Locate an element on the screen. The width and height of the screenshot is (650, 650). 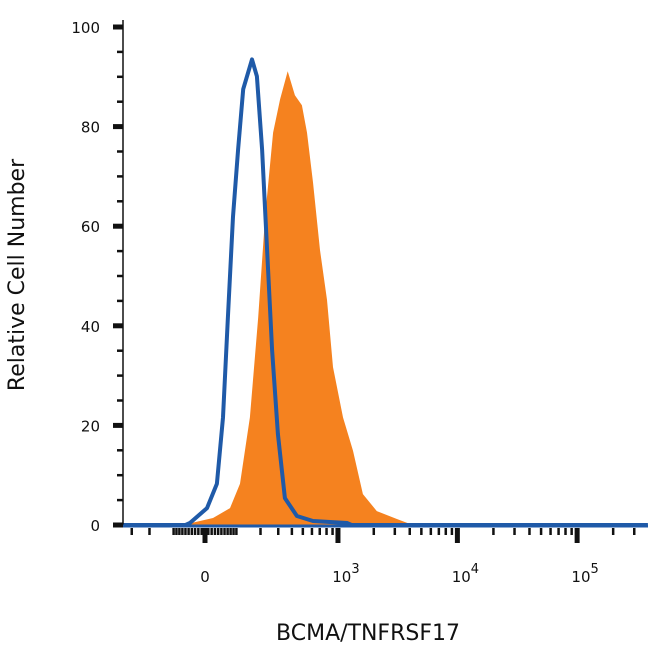
x-tick-label: 10⁵ is located at coordinates (584, 574).